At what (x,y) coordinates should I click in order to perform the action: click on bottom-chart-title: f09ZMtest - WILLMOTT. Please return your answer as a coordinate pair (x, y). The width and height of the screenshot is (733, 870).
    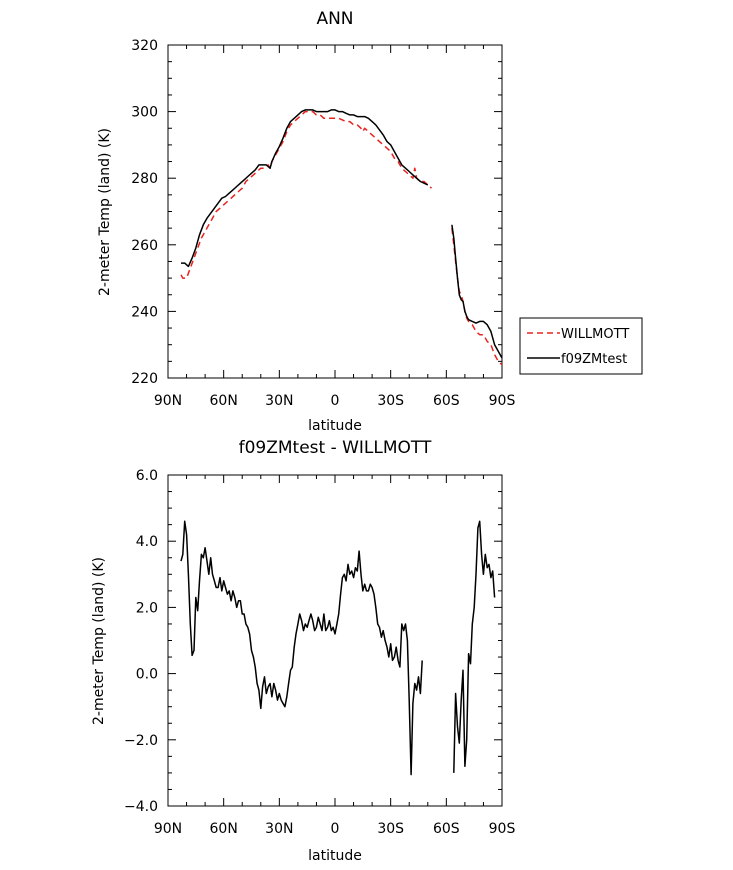
    Looking at the image, I should click on (335, 448).